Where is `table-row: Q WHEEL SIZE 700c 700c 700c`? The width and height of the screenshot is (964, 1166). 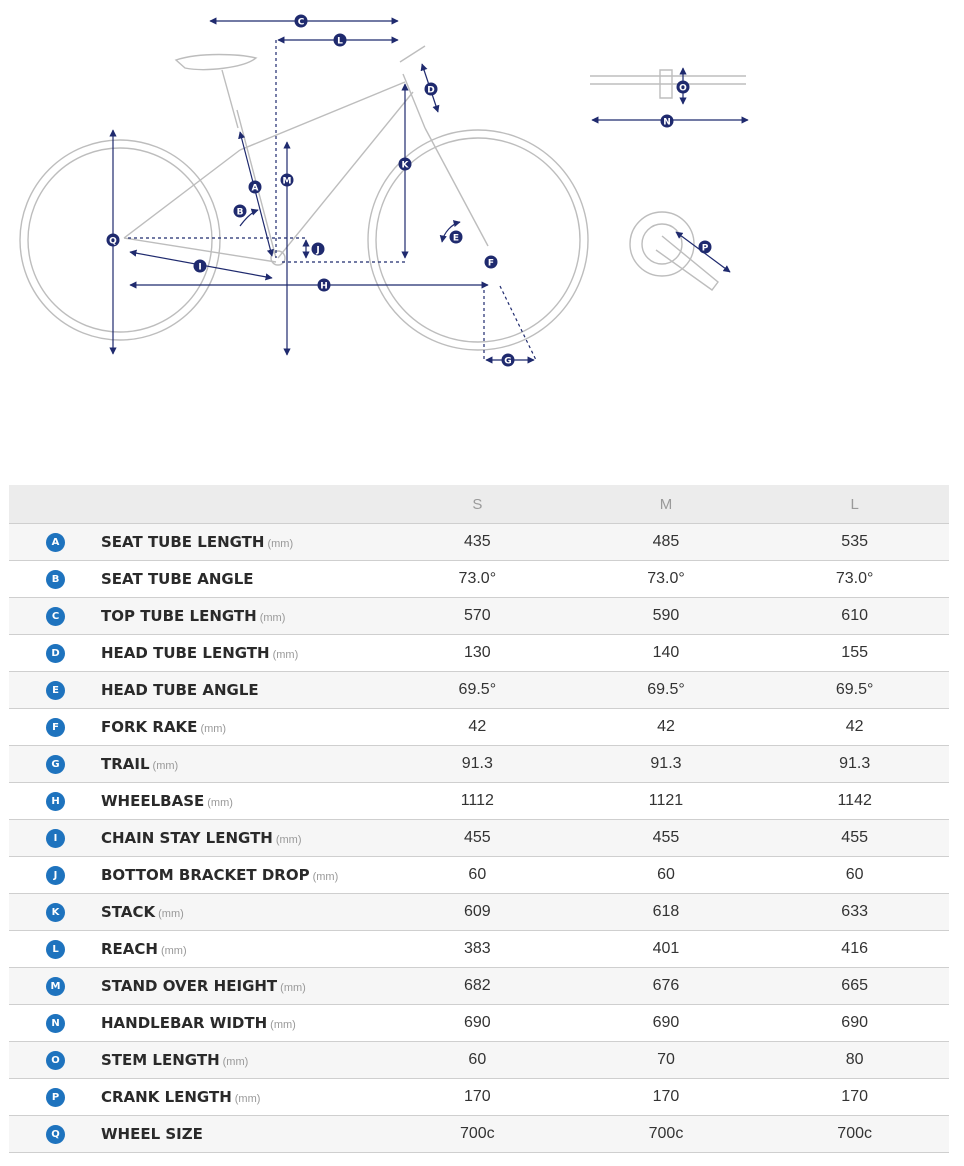
table-row: Q WHEEL SIZE 700c 700c 700c is located at coordinates (479, 1134).